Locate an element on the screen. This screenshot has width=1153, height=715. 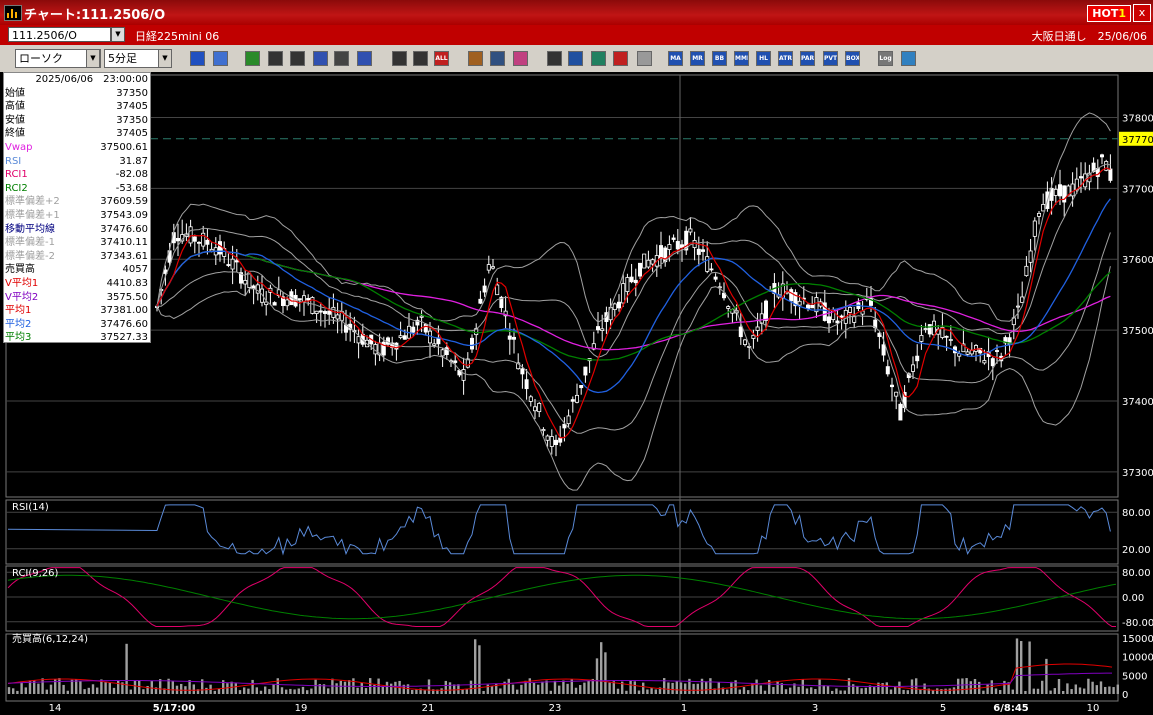
info-row: 安値 37350 is located at coordinates (77, 121).